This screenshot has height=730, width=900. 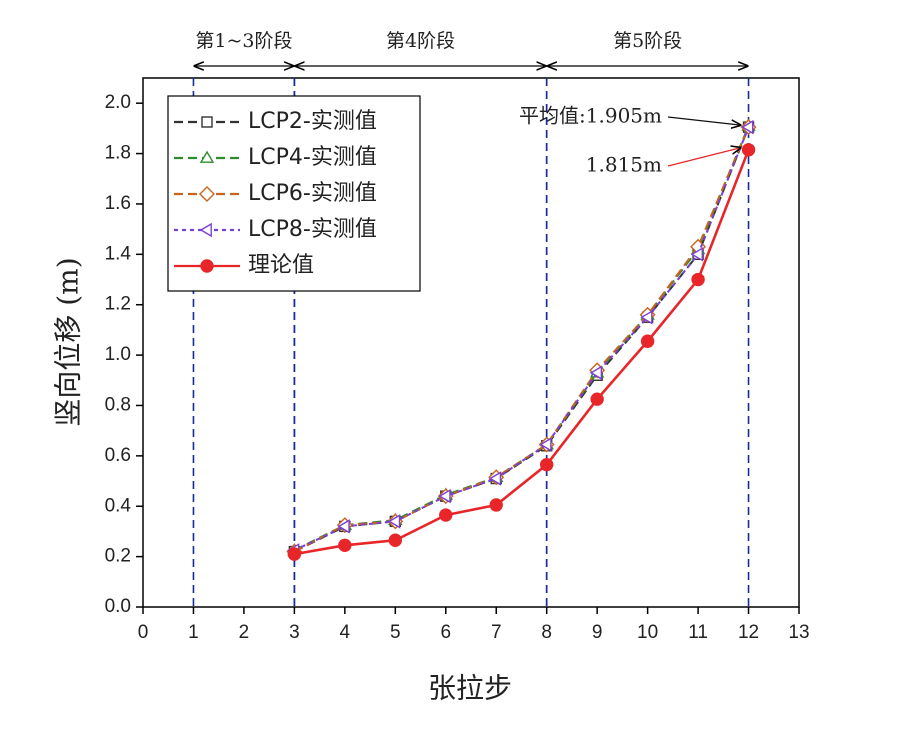 I want to click on y-tick-label: 0.4, so click(x=118, y=505).